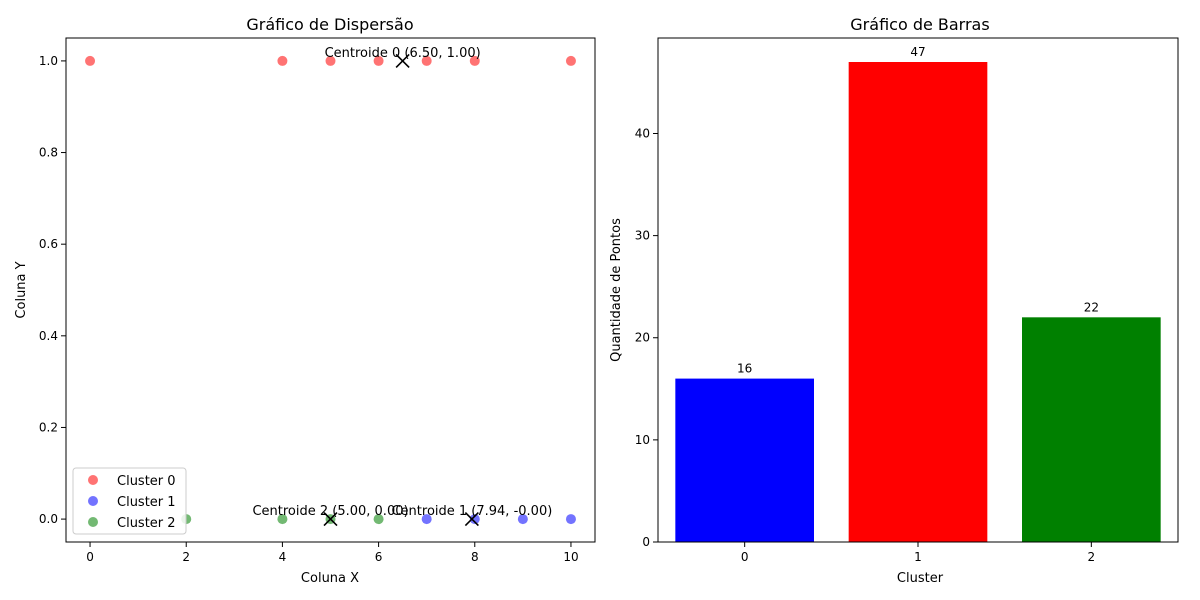  I want to click on centroid-label: Centroide 0 (6.50, 1.00), so click(403, 53).